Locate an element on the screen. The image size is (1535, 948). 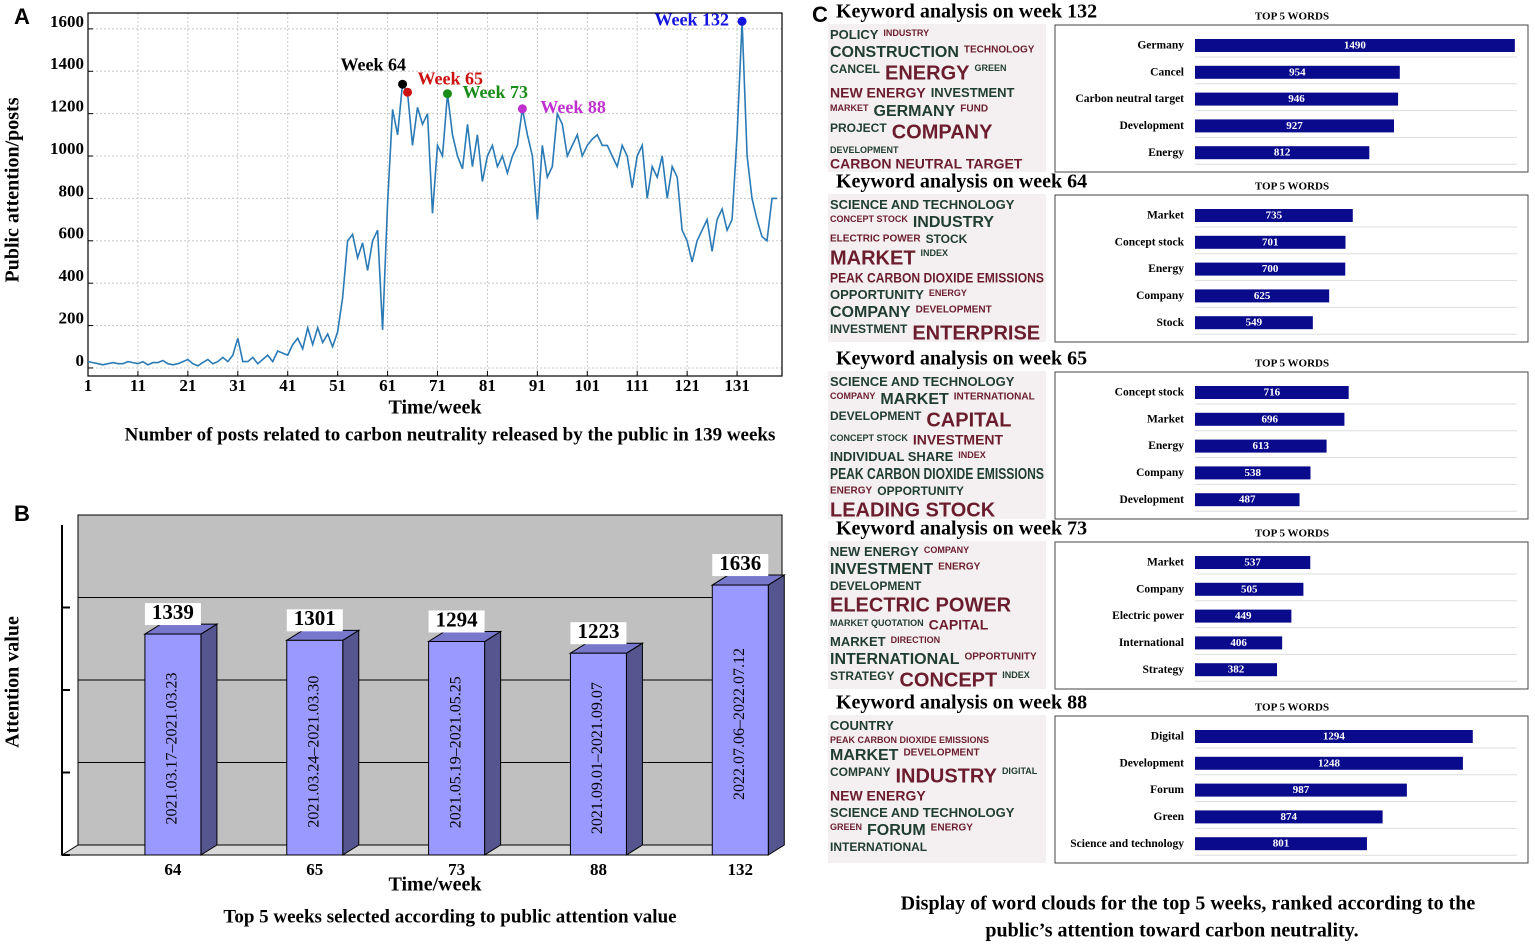
x-tick-label: 31 is located at coordinates (237, 385).